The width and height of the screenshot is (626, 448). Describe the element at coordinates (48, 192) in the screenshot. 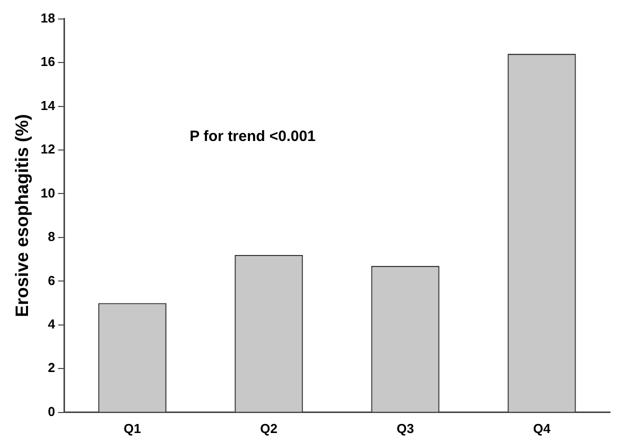

I see `y-tick-label: 10` at that location.